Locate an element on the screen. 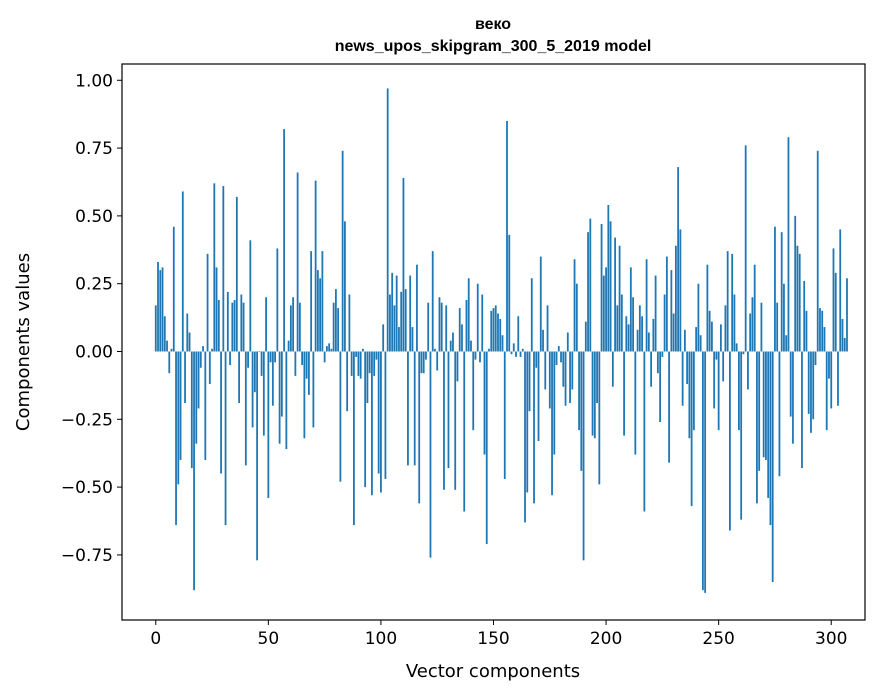 The height and width of the screenshot is (696, 880). y-tick-label: −0.75 is located at coordinates (87, 556).